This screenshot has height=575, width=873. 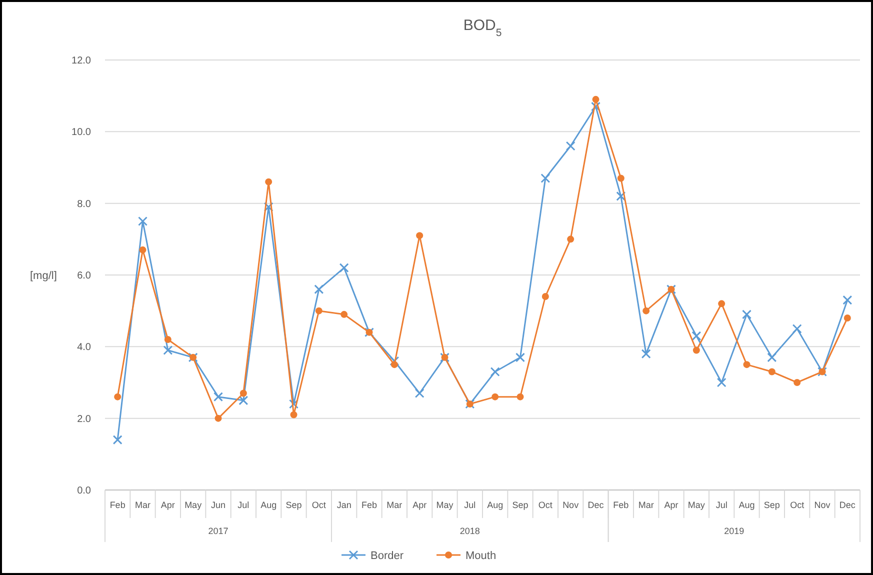 I want to click on text: 2017, so click(x=218, y=531).